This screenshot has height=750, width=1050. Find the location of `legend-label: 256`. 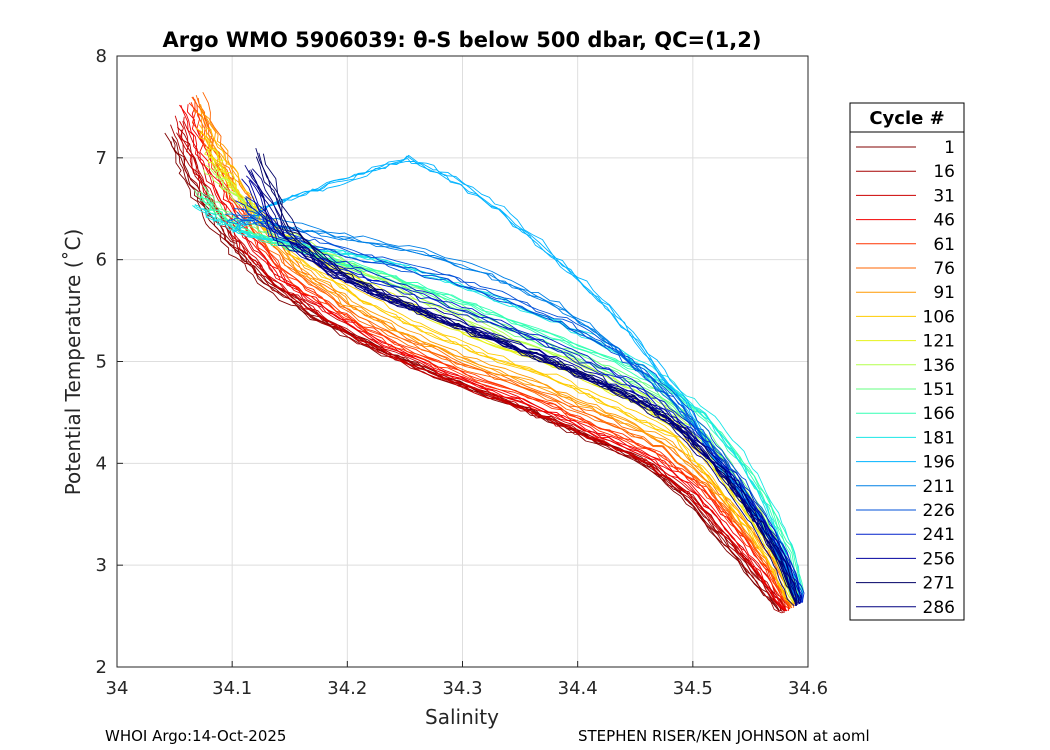

legend-label: 256 is located at coordinates (939, 559).